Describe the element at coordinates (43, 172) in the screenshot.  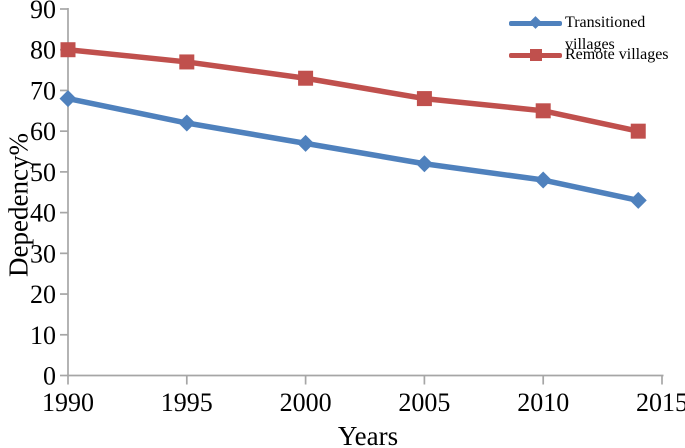
I see `y-tick-label: 50` at that location.